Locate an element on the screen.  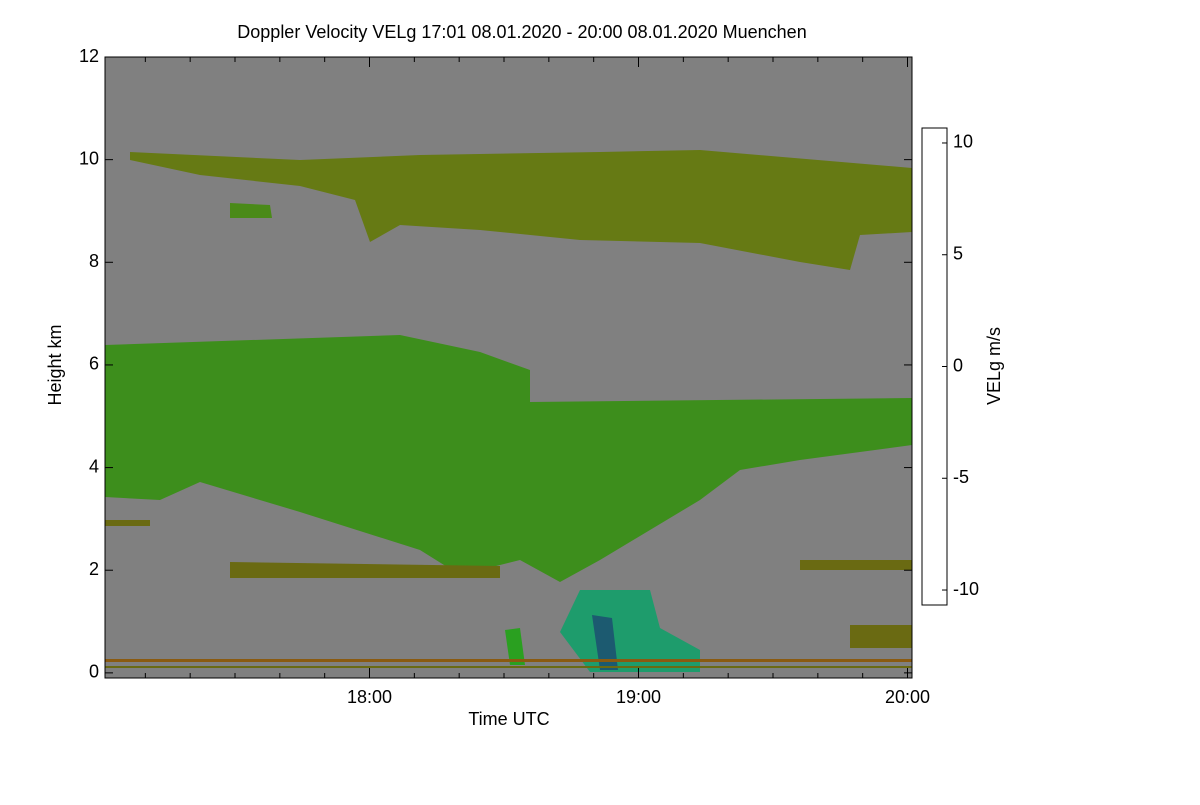
colorbar-tick-label: 0 is located at coordinates (958, 365).